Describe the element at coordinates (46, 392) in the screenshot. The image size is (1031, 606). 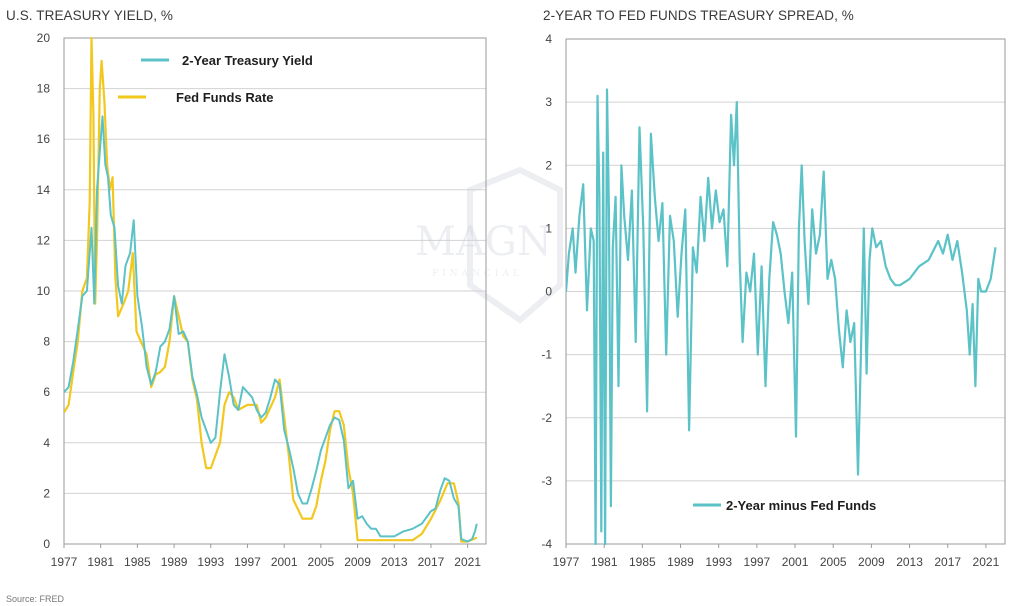
I see `y-tick-label: 6` at that location.